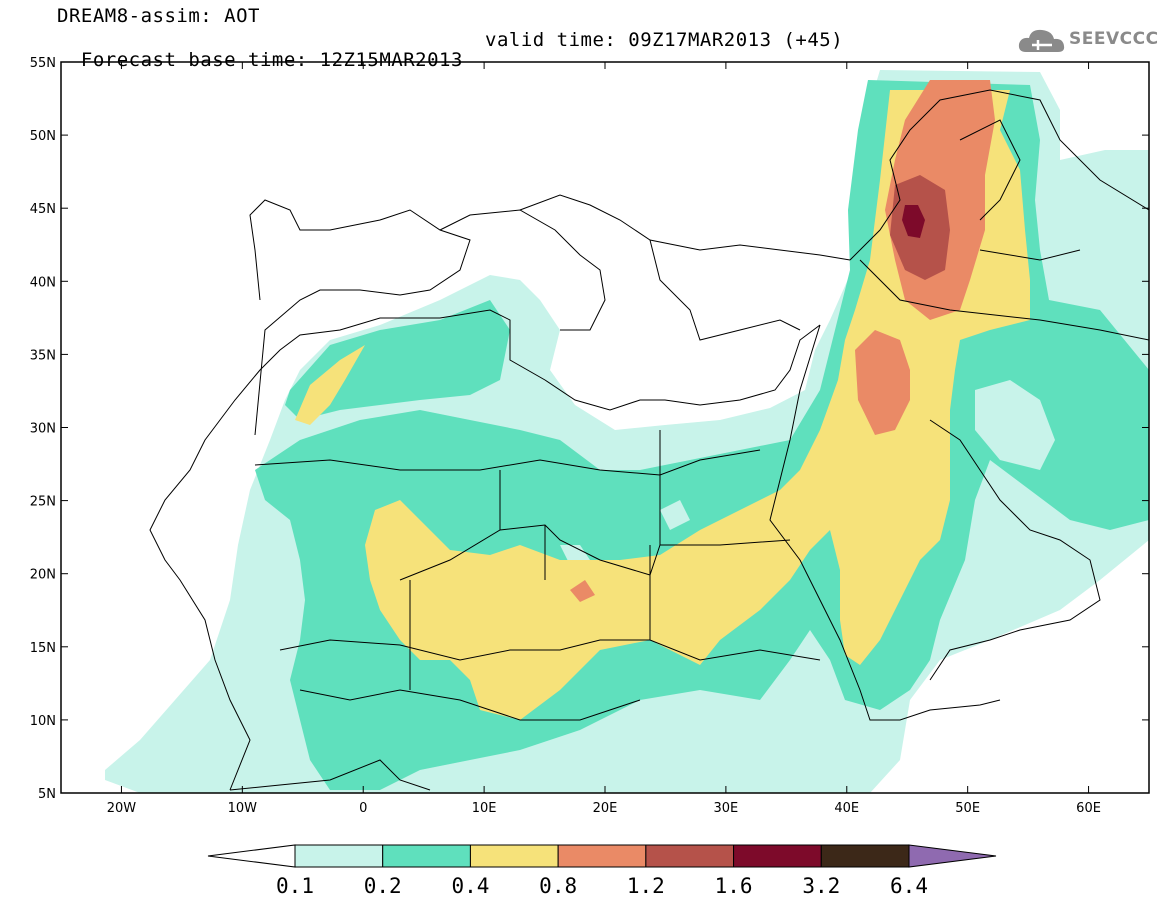 Image resolution: width=1165 pixels, height=905 pixels. What do you see at coordinates (43, 721) in the screenshot?
I see `lat-label: 10N` at bounding box center [43, 721].